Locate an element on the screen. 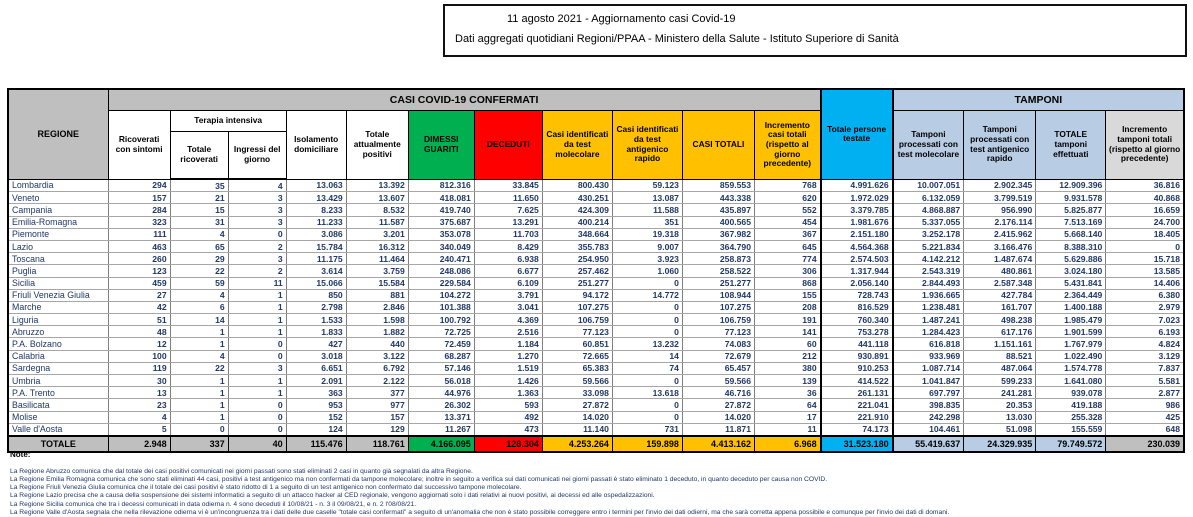  region-name: Sardegna is located at coordinates (58, 368).